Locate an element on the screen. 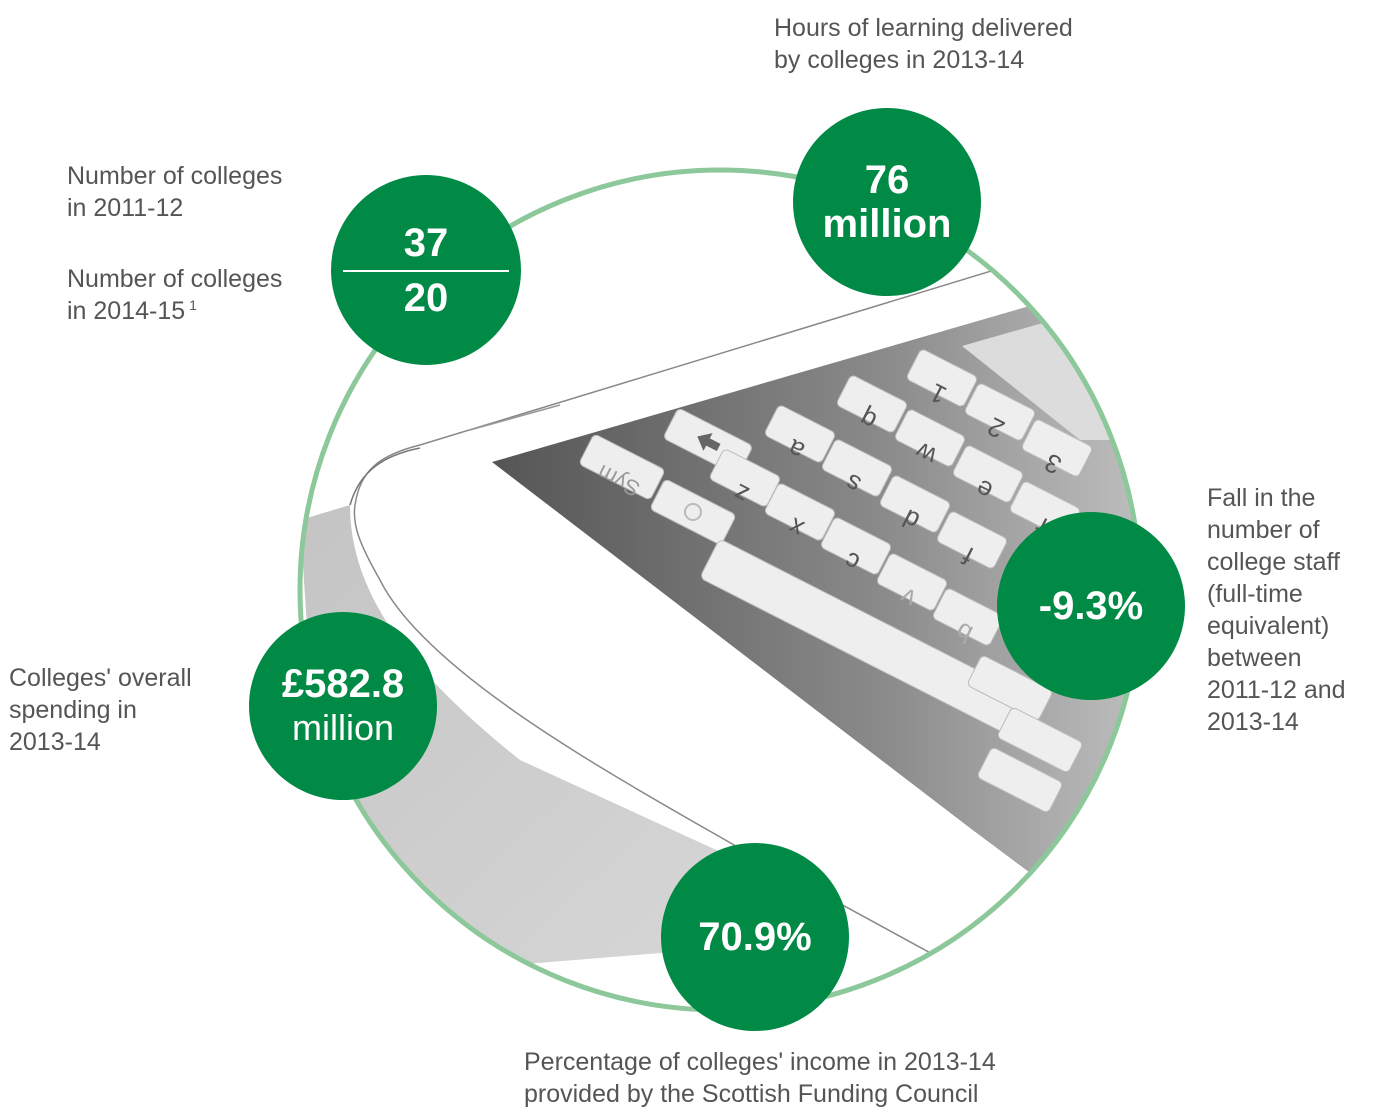  staff-label-line: between is located at coordinates (1254, 658).